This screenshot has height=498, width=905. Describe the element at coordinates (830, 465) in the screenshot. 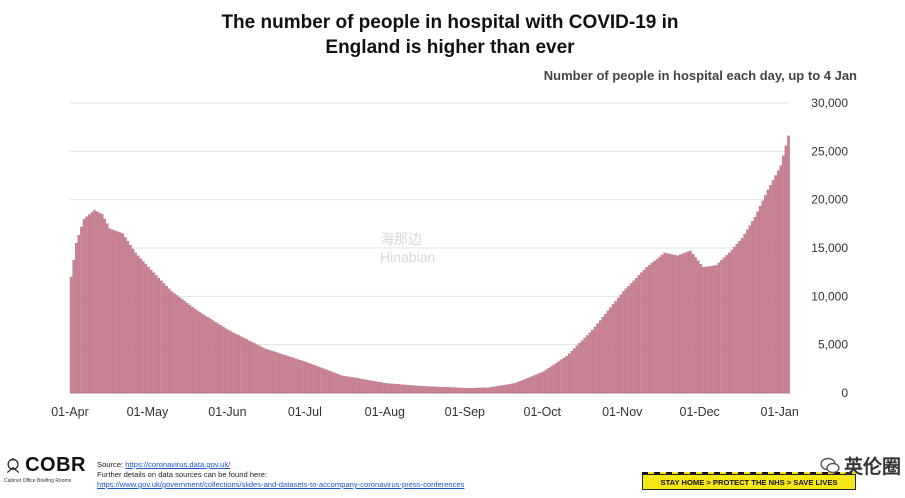

I see `wechat-icon` at that location.